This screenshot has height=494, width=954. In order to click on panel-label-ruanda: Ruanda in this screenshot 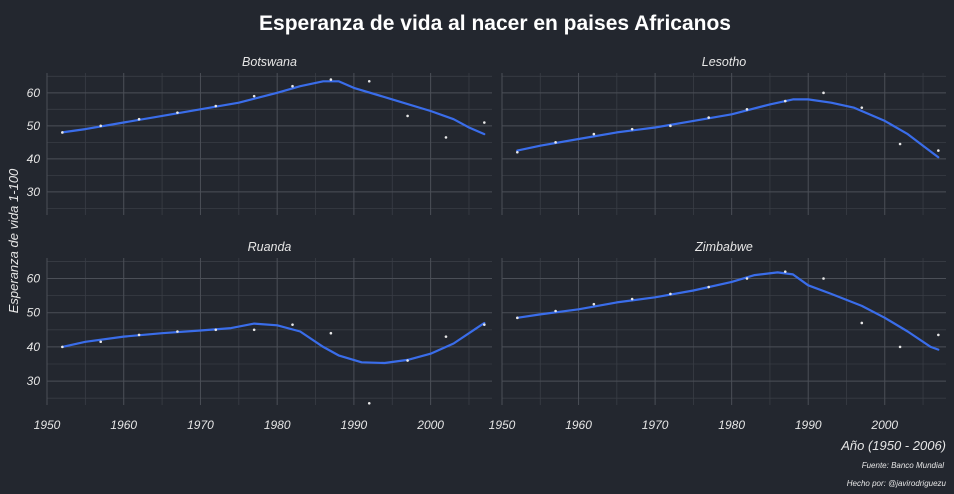, I will do `click(270, 247)`.